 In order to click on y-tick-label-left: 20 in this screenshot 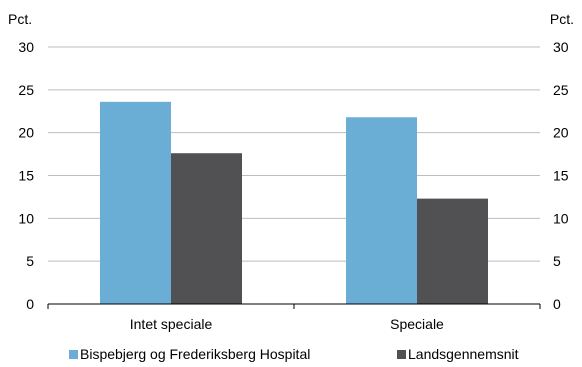, I will do `click(26, 133)`.